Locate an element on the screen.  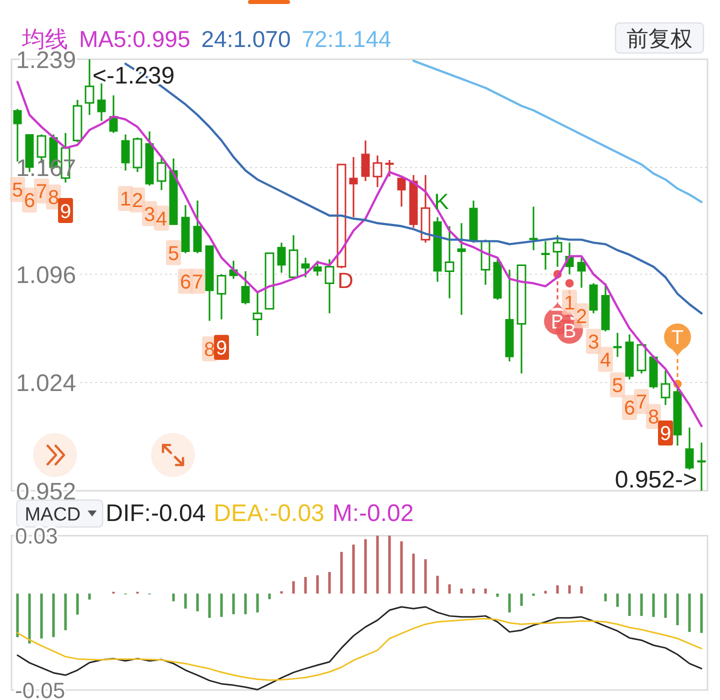
annotation: 0.952-> is located at coordinates (655, 480).